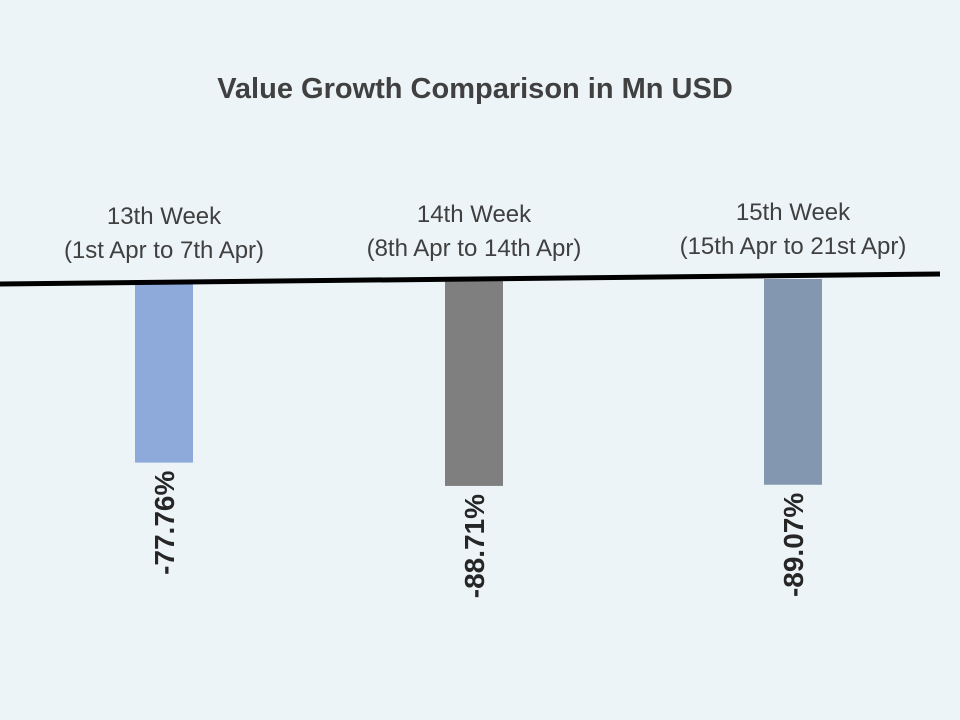 This screenshot has height=720, width=960. What do you see at coordinates (475, 89) in the screenshot?
I see `chart-title: Value Growth Comparison in Mn USD` at bounding box center [475, 89].